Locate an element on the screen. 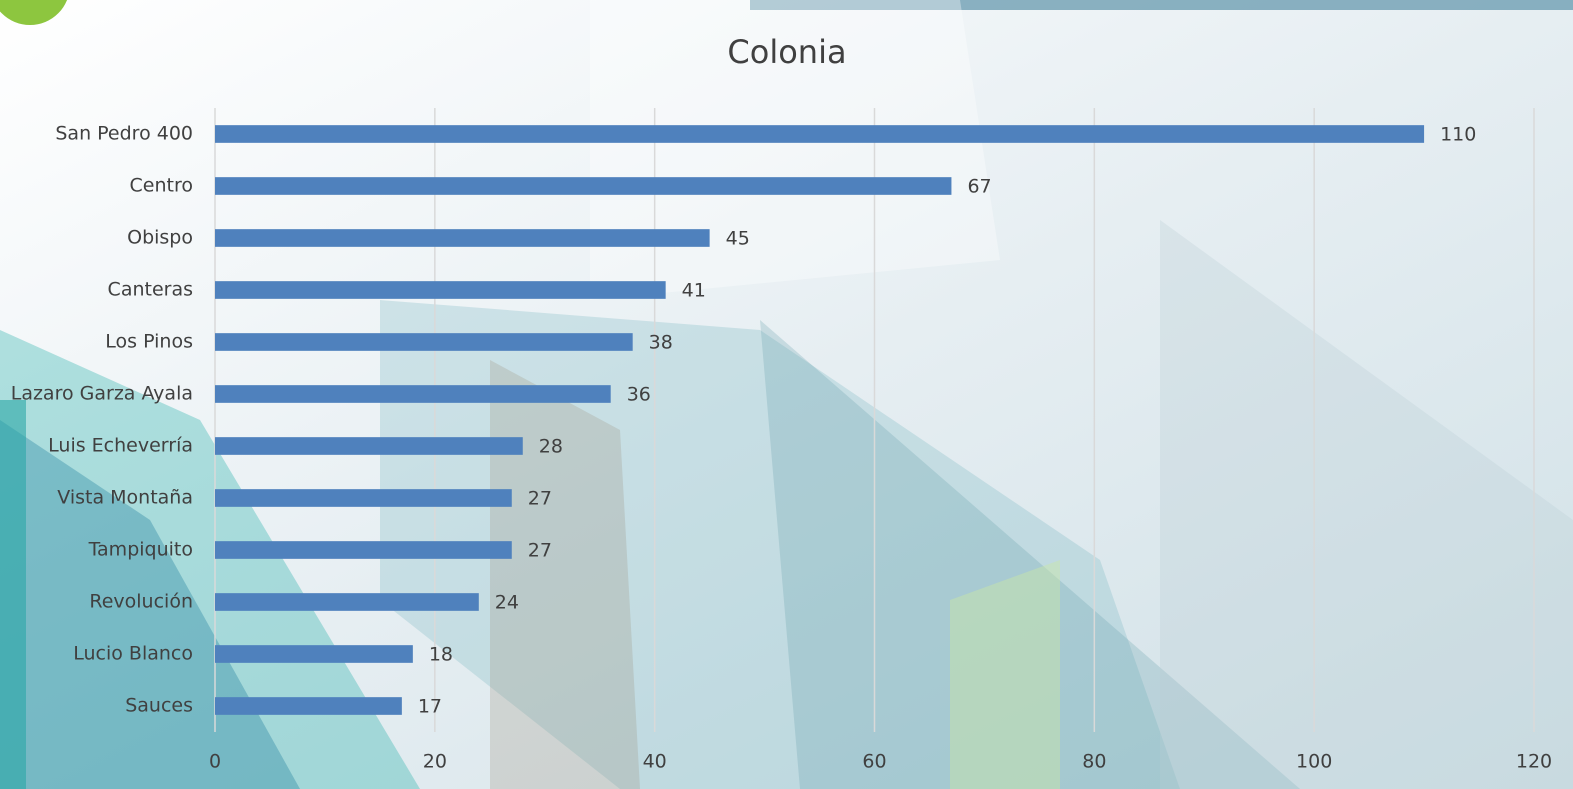 This screenshot has width=1573, height=789. y-tick-label: Obispo is located at coordinates (160, 238).